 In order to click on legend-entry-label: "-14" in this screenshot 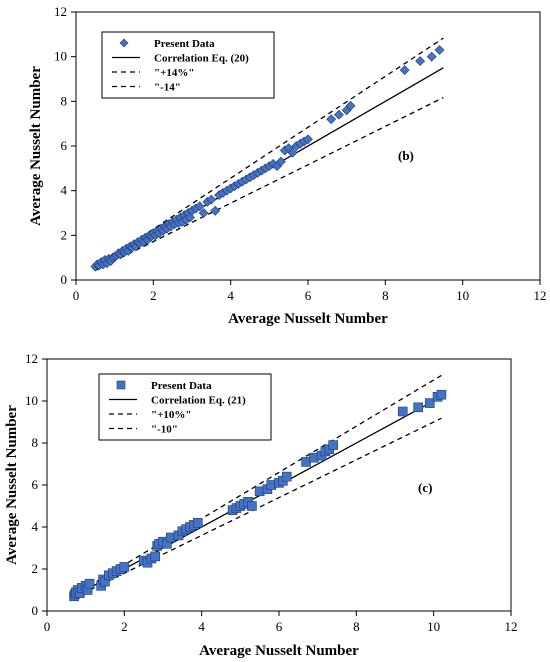, I will do `click(167, 88)`.